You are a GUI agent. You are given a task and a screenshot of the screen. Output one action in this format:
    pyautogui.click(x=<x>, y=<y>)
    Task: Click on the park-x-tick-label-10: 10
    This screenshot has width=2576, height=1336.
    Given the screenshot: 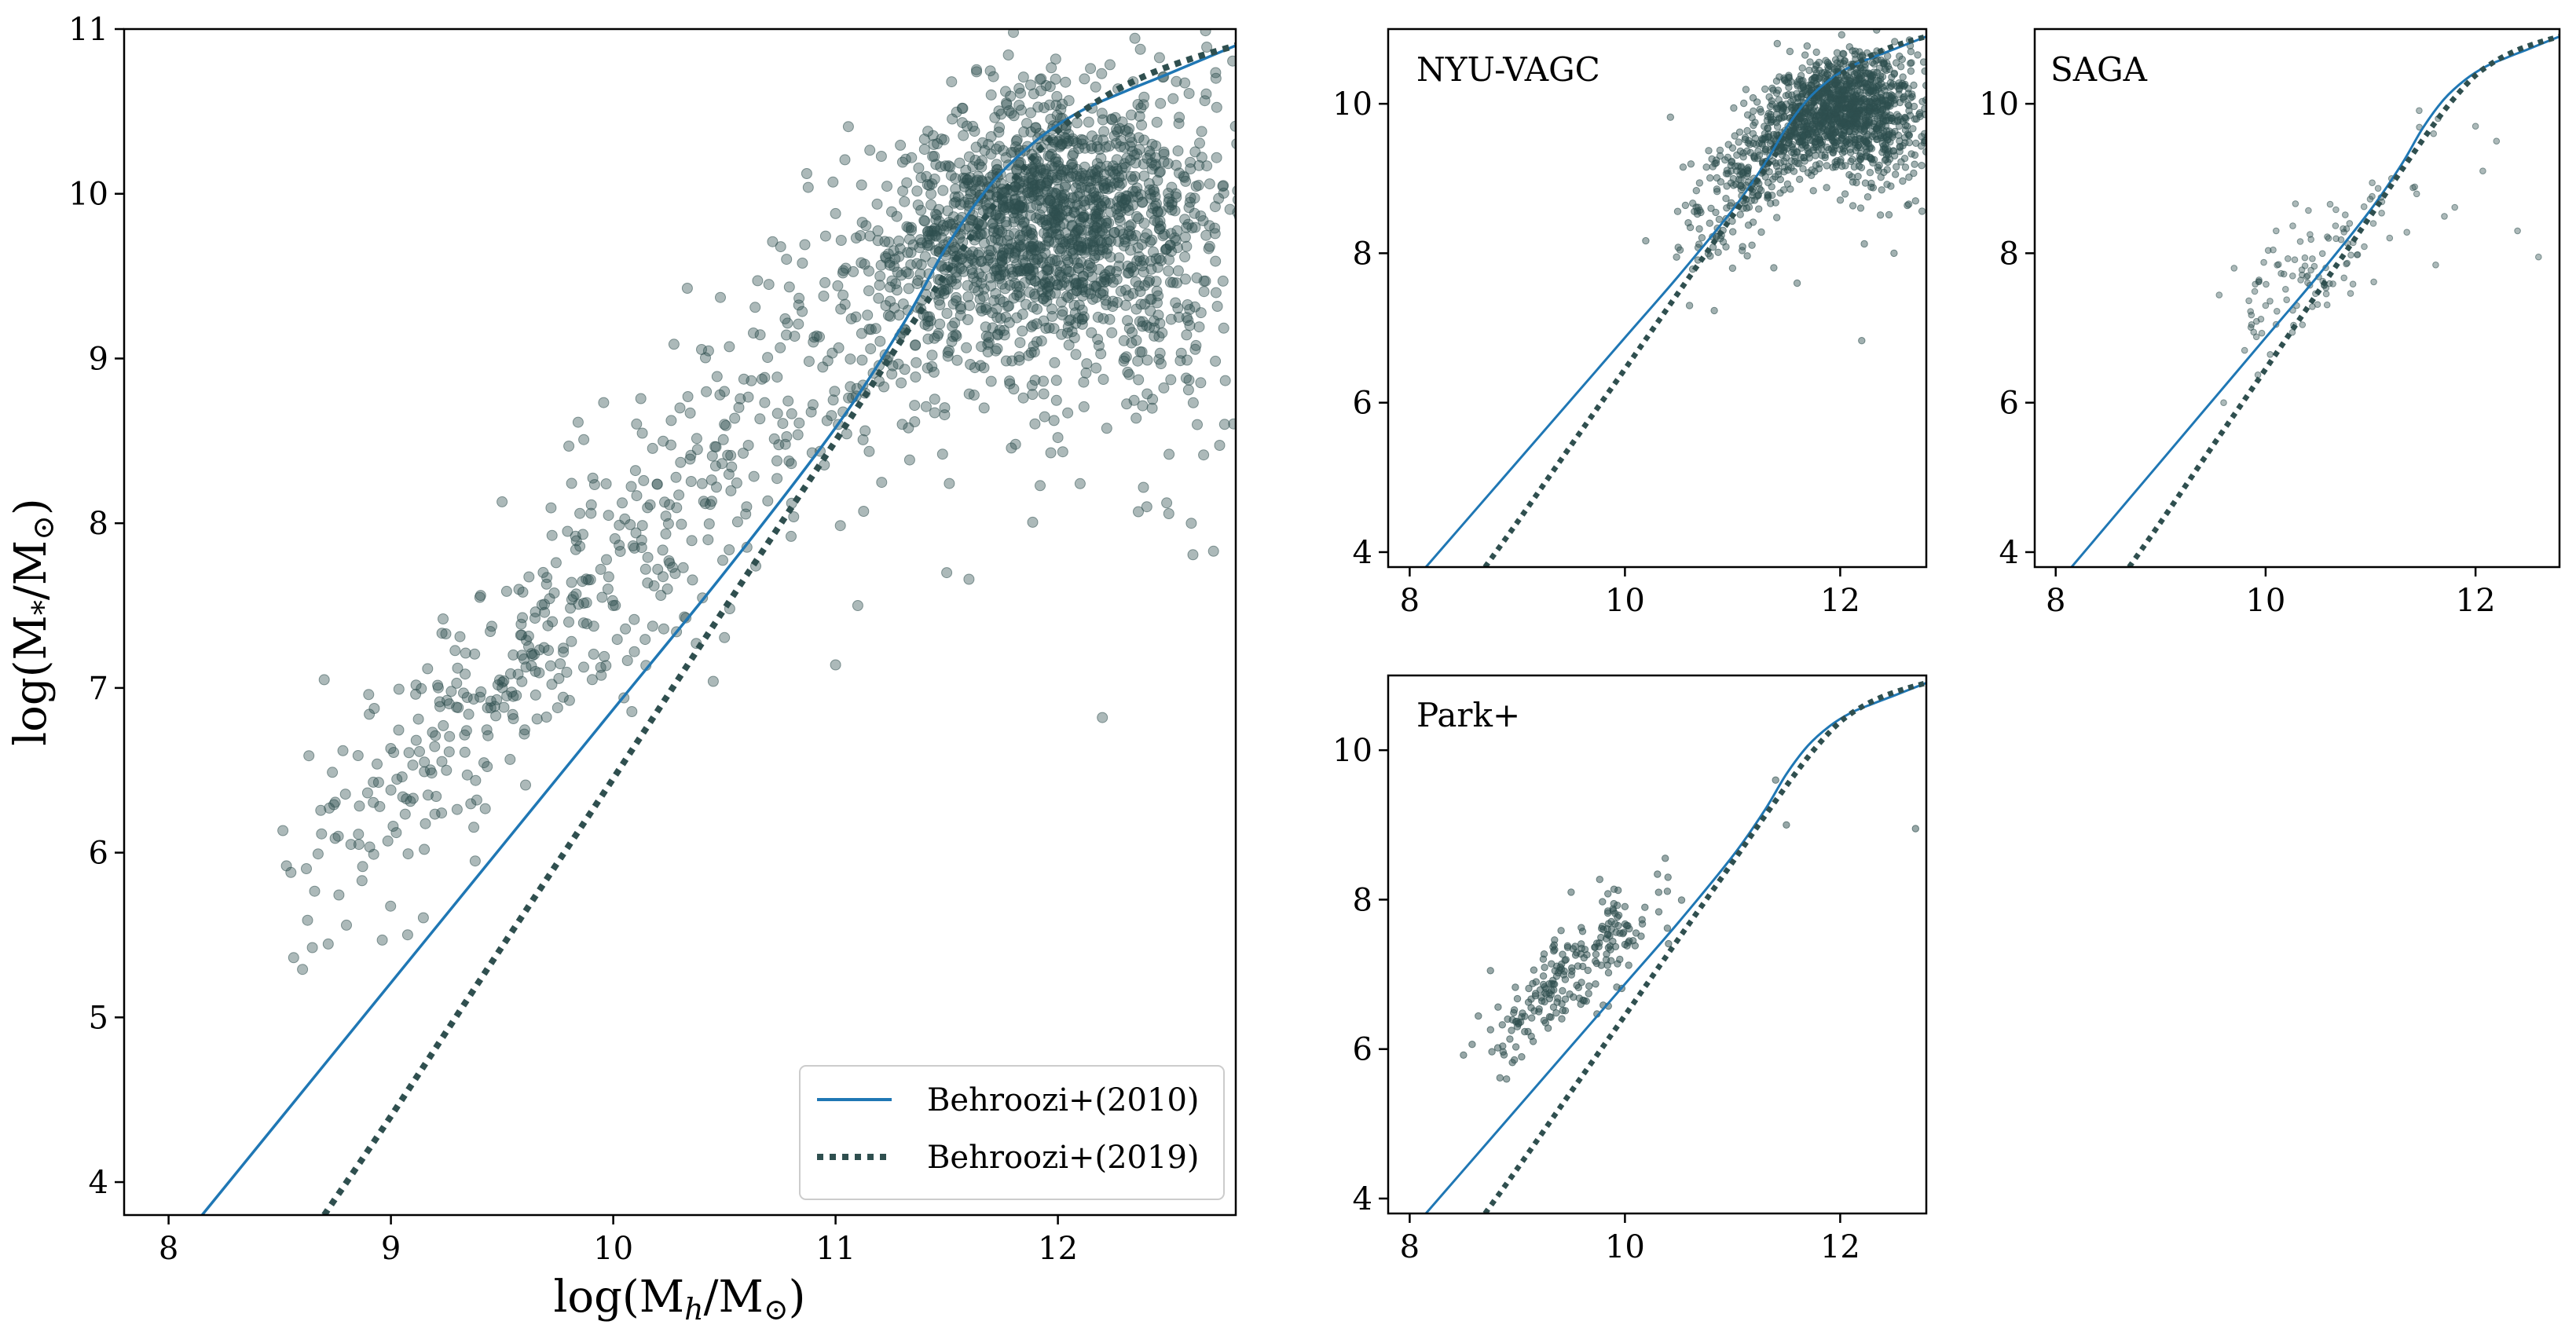 What is the action you would take?
    pyautogui.click(x=1625, y=1247)
    